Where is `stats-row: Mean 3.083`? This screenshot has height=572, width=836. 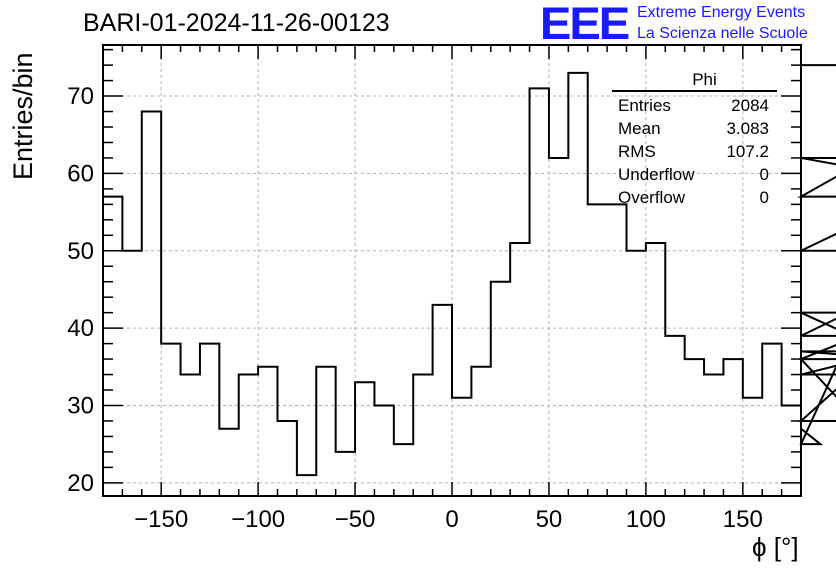
stats-row: Mean 3.083 is located at coordinates (694, 128).